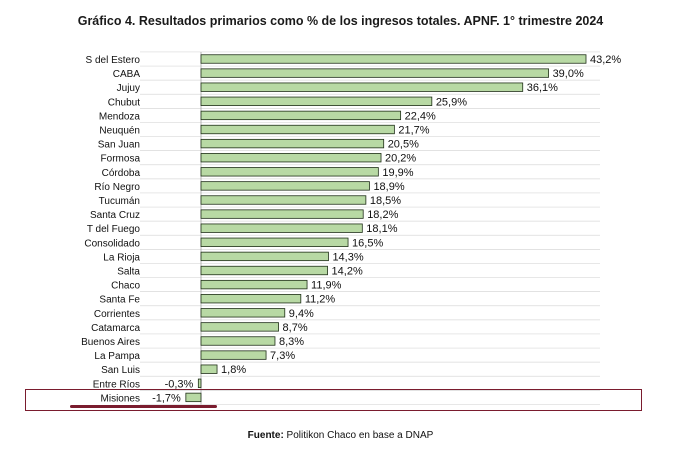  What do you see at coordinates (568, 74) in the screenshot?
I see `data-label: 39,0%` at bounding box center [568, 74].